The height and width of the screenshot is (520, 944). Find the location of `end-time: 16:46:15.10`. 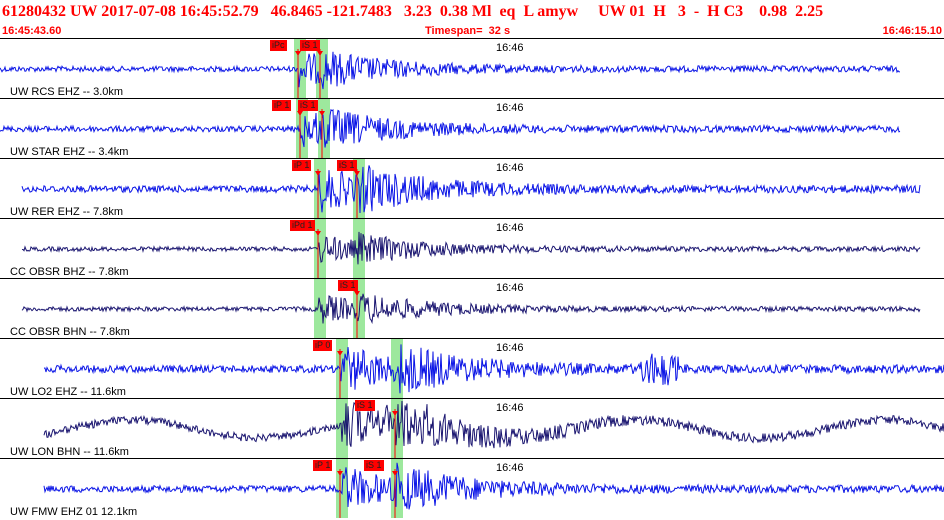

end-time: 16:46:15.10 is located at coordinates (912, 31).